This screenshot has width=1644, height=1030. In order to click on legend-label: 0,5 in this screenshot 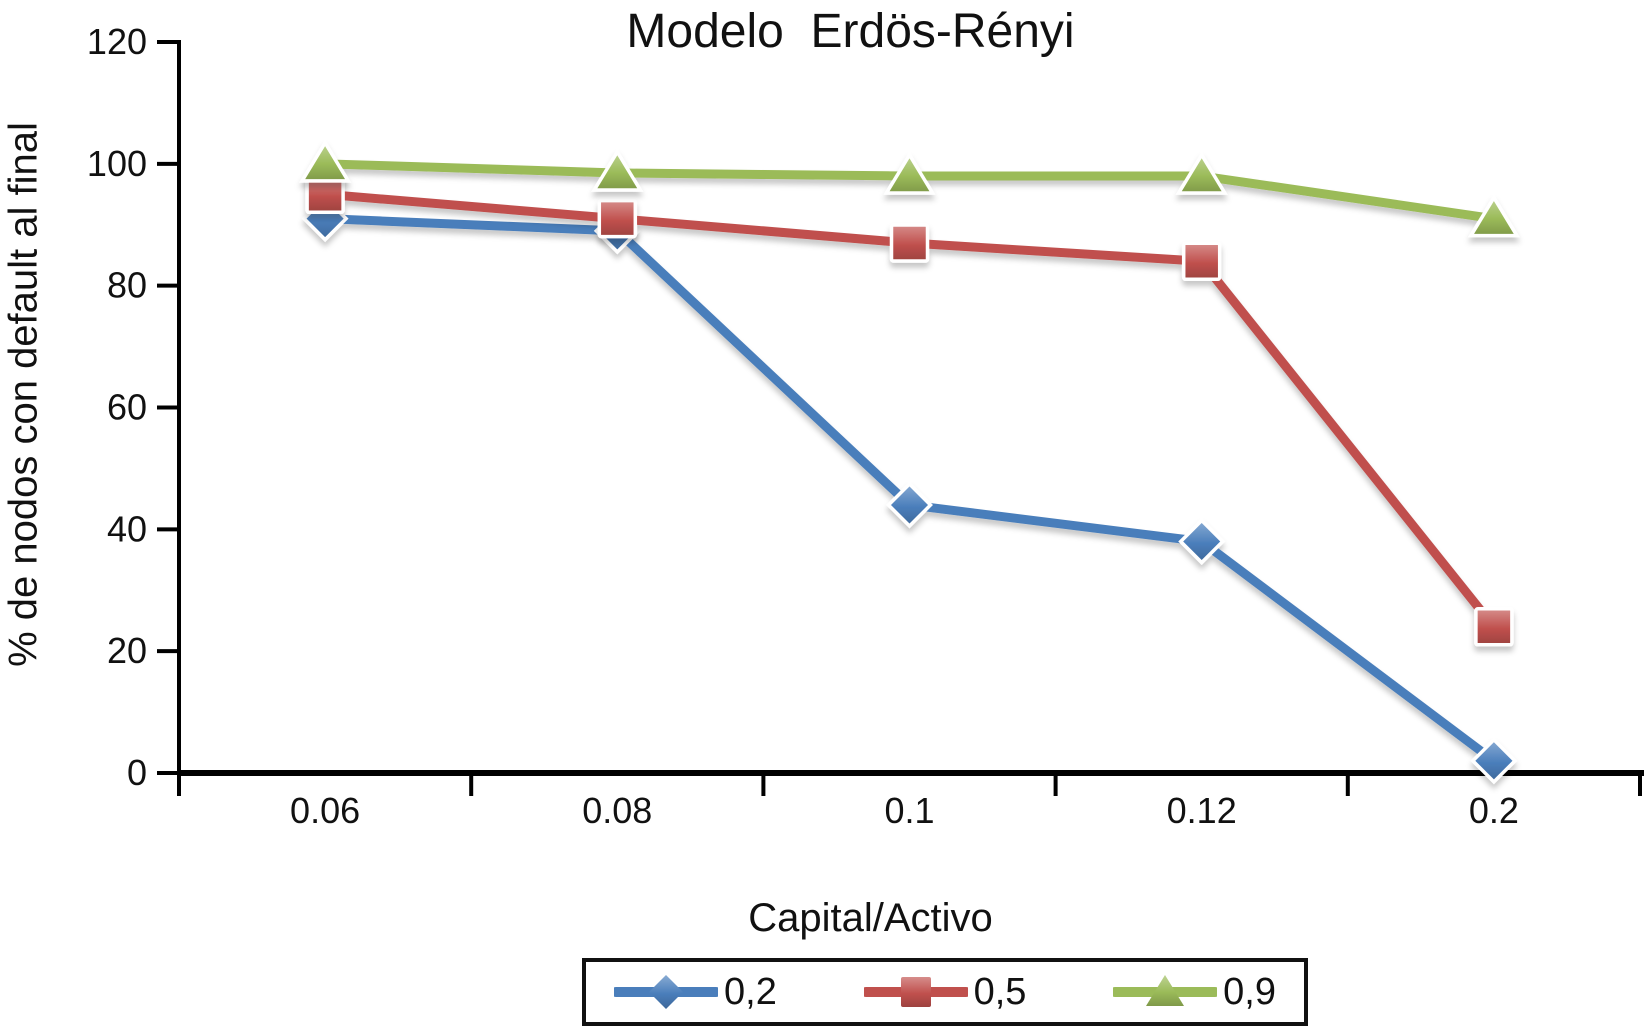, I will do `click(1000, 991)`.